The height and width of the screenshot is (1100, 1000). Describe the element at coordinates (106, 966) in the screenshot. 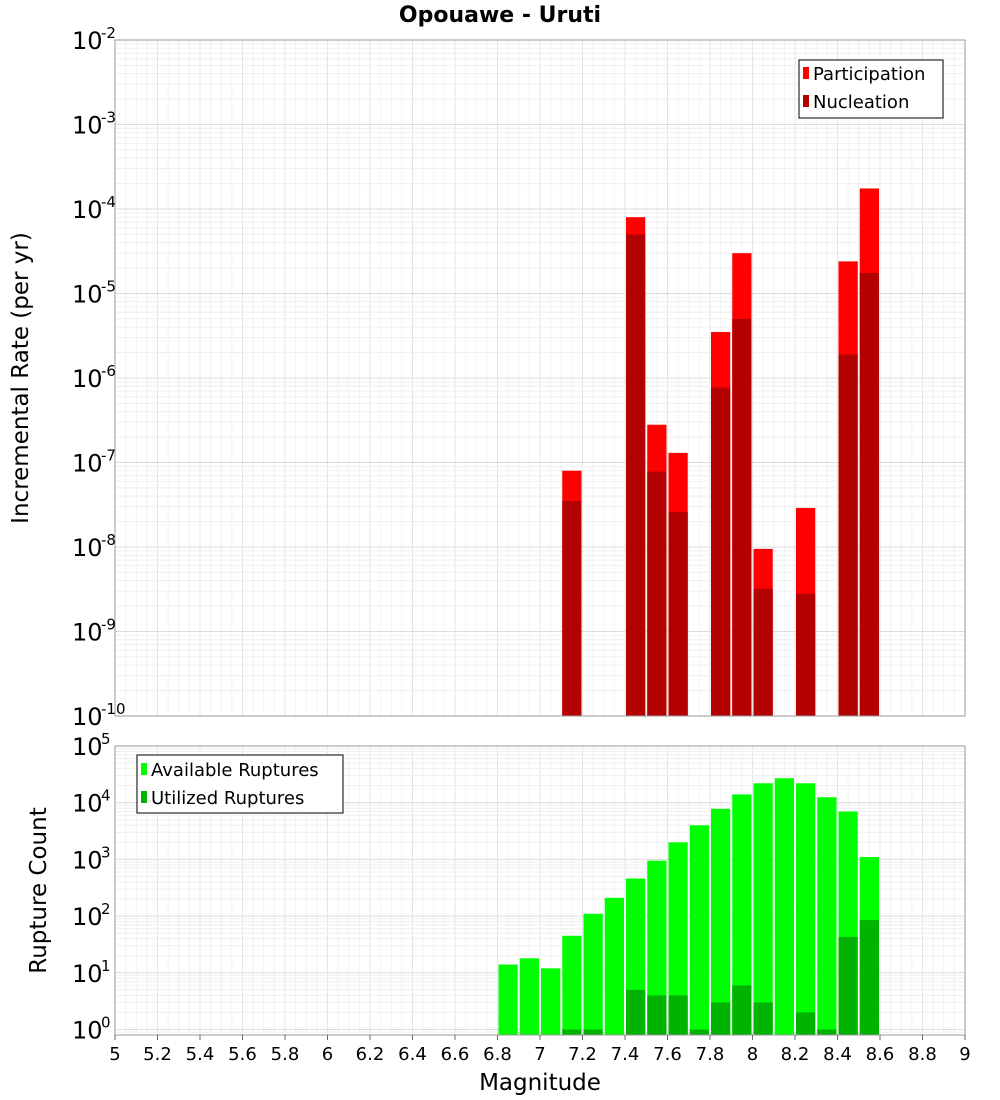

I see `bottom-y-tick-exponent: 1` at that location.